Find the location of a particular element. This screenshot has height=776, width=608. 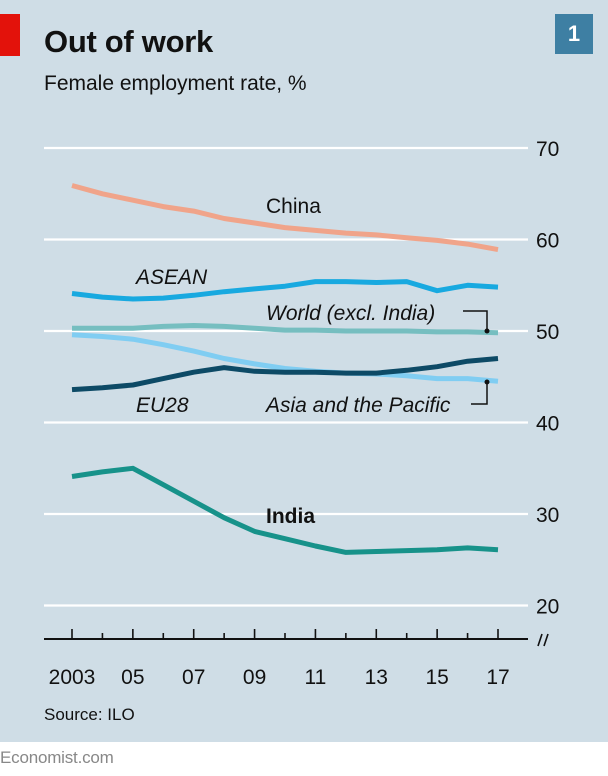

series-line-asean is located at coordinates (285, 290).